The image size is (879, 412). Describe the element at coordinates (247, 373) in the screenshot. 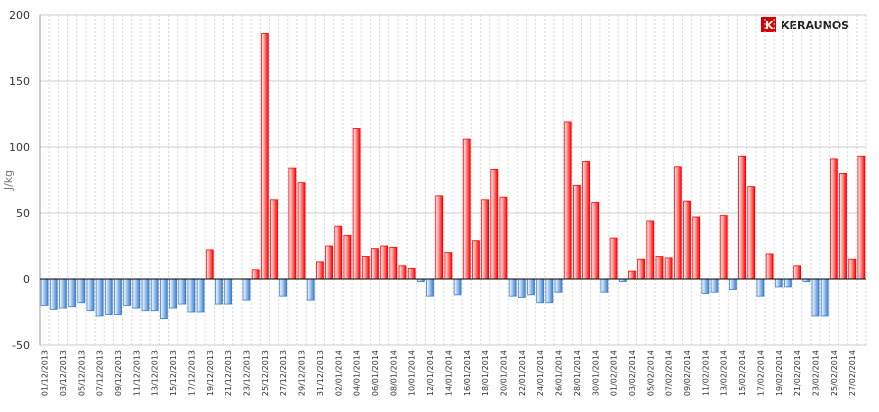

I see `x-tick-label: 23/12/2013` at that location.